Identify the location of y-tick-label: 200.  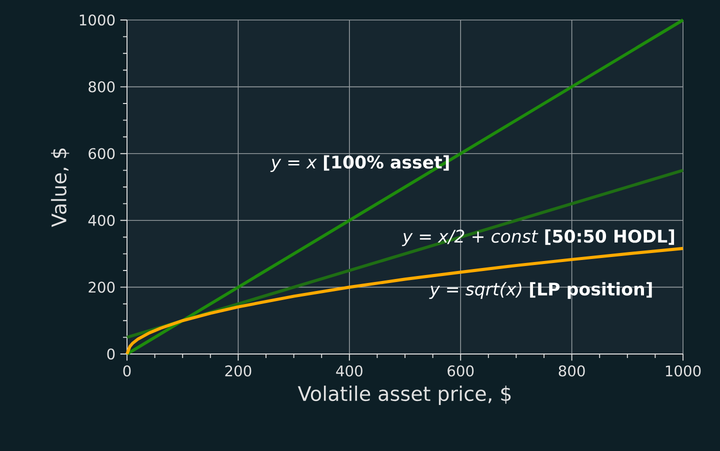
(101, 287).